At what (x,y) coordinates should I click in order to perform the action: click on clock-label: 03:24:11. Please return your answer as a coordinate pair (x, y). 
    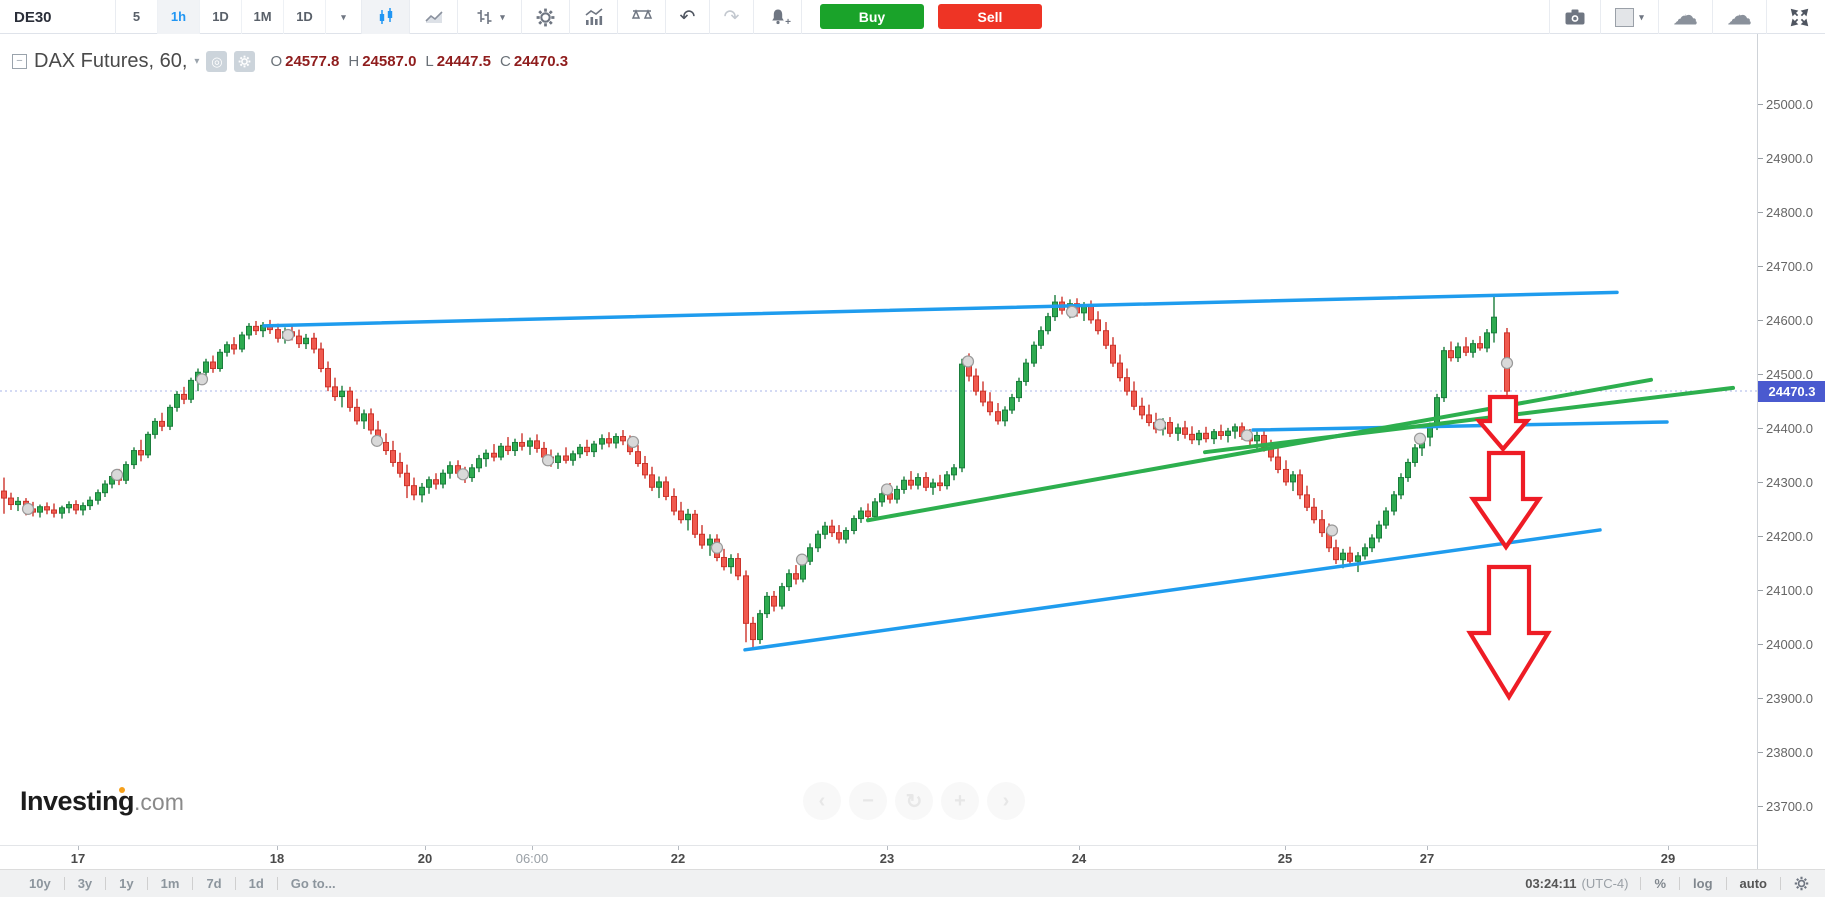
    Looking at the image, I should click on (1551, 883).